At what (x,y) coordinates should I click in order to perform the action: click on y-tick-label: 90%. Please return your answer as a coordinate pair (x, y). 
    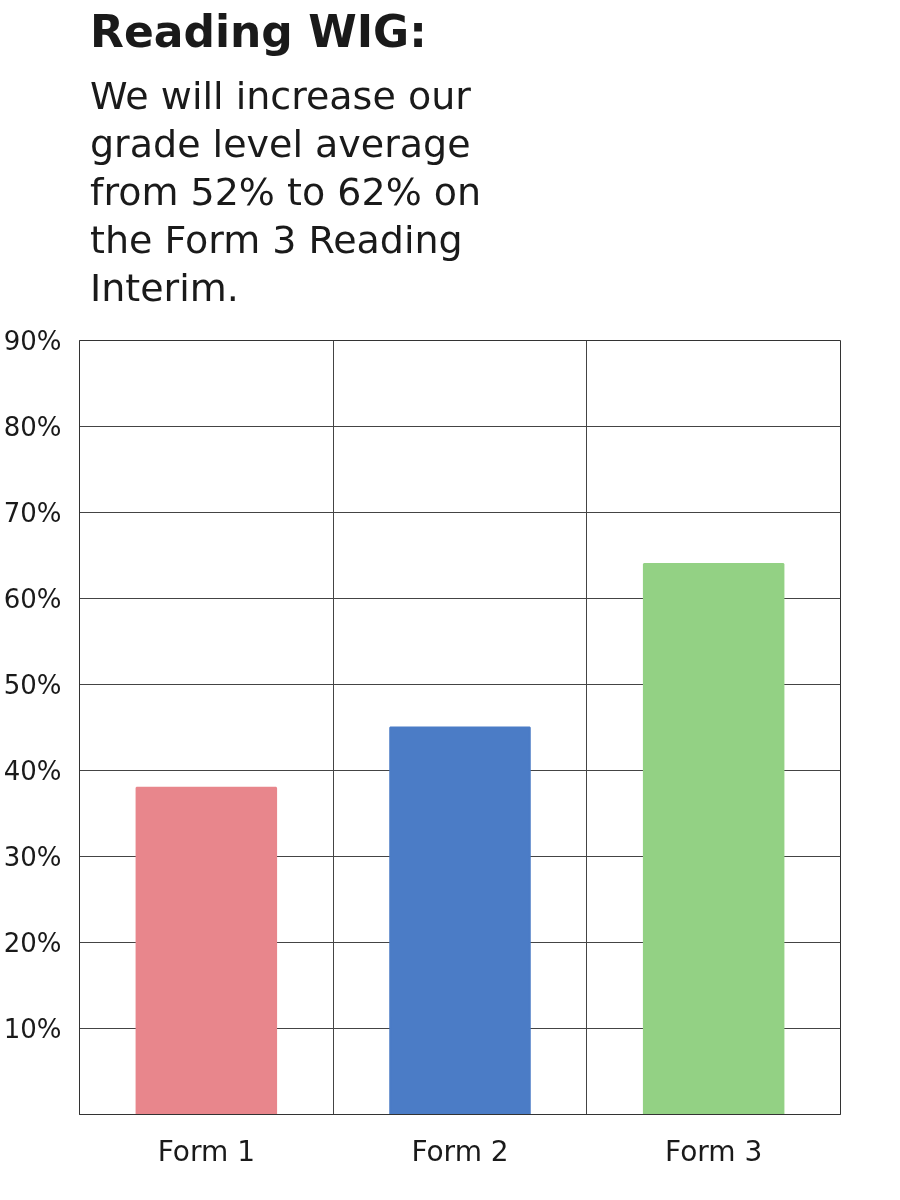
    Looking at the image, I should click on (32, 340).